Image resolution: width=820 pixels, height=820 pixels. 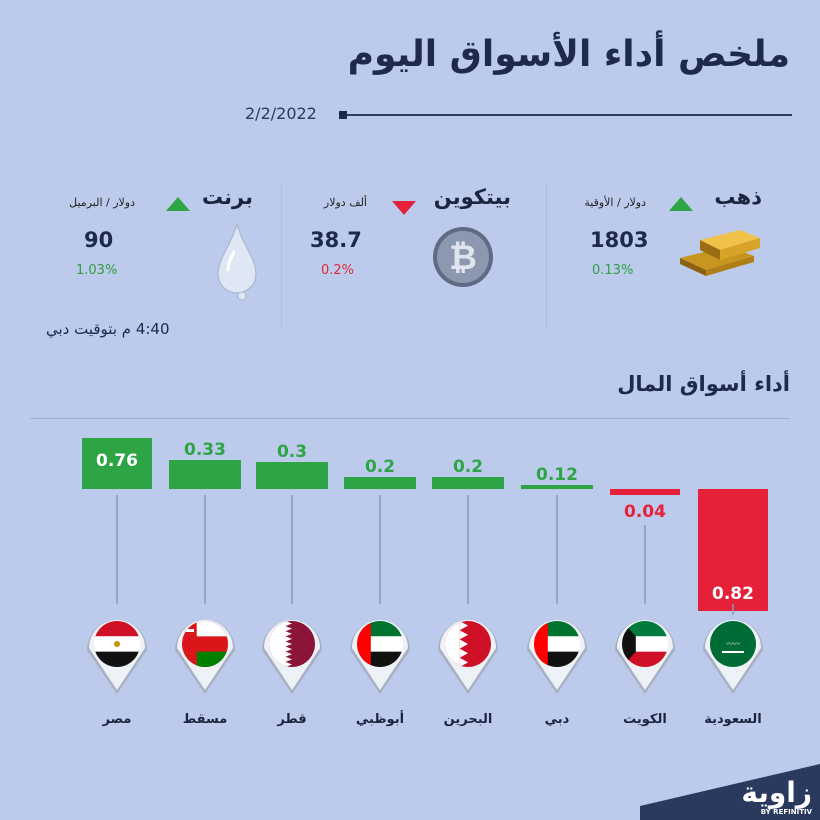 I want to click on bitcoin-unit: ألف دولار, so click(x=345, y=202).